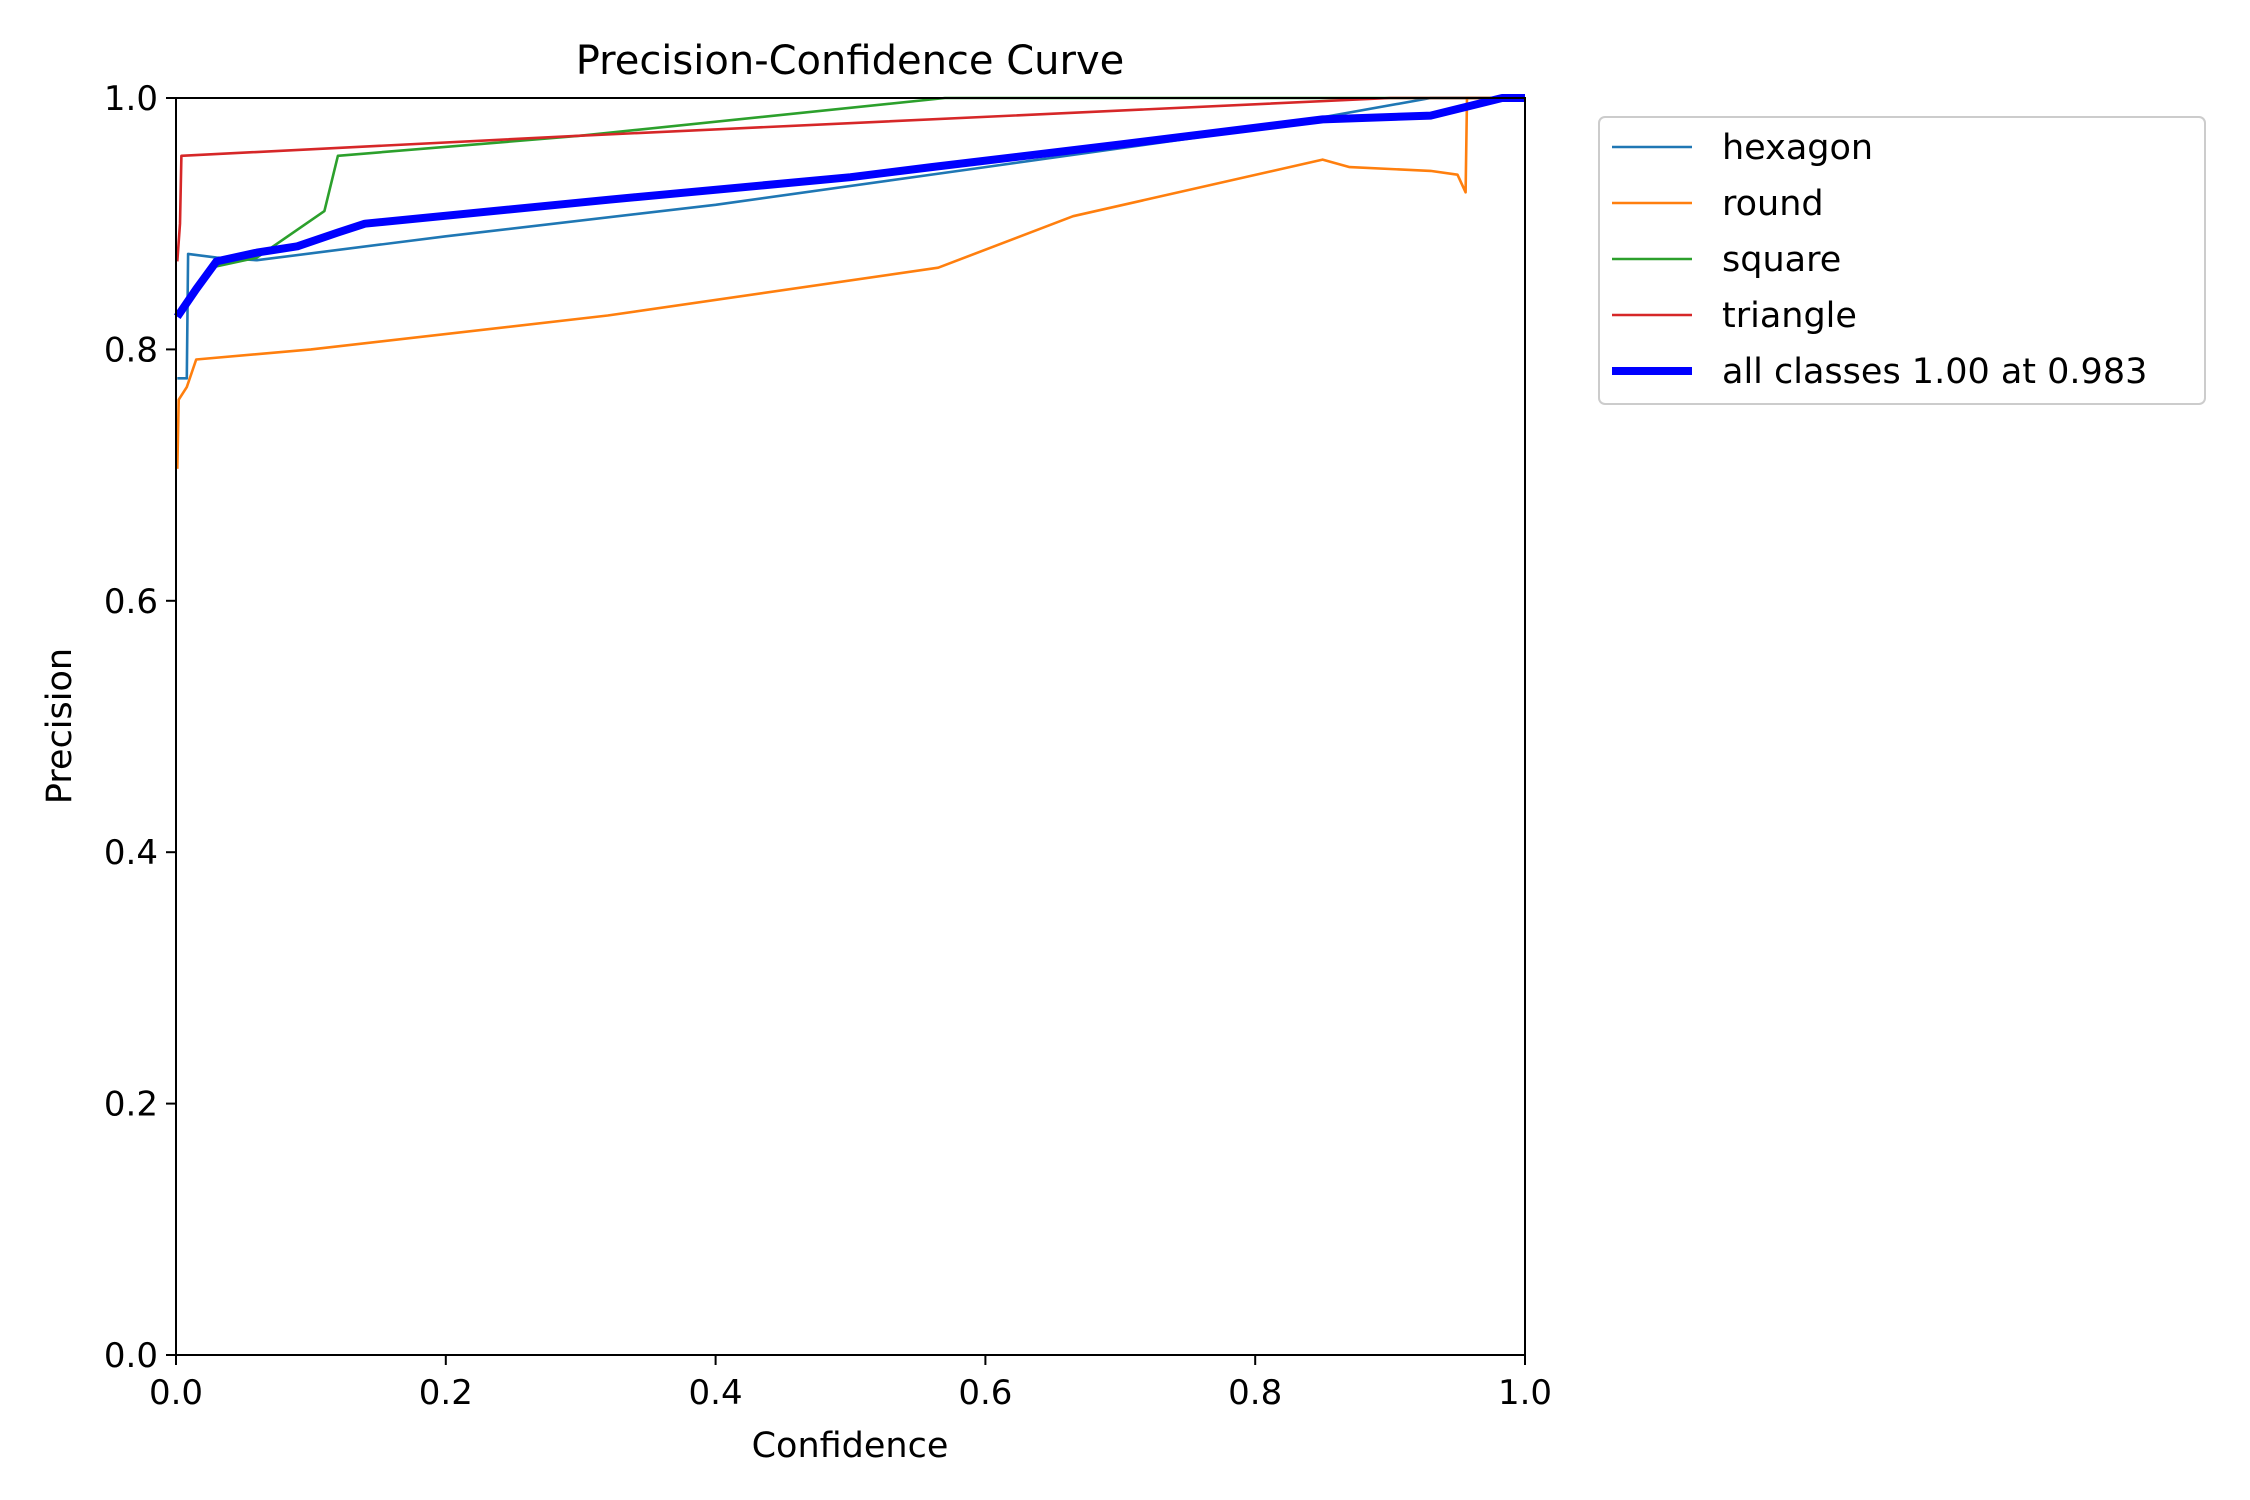 The height and width of the screenshot is (1500, 2250). Describe the element at coordinates (131, 853) in the screenshot. I see `y-tick-label: 0.4` at that location.